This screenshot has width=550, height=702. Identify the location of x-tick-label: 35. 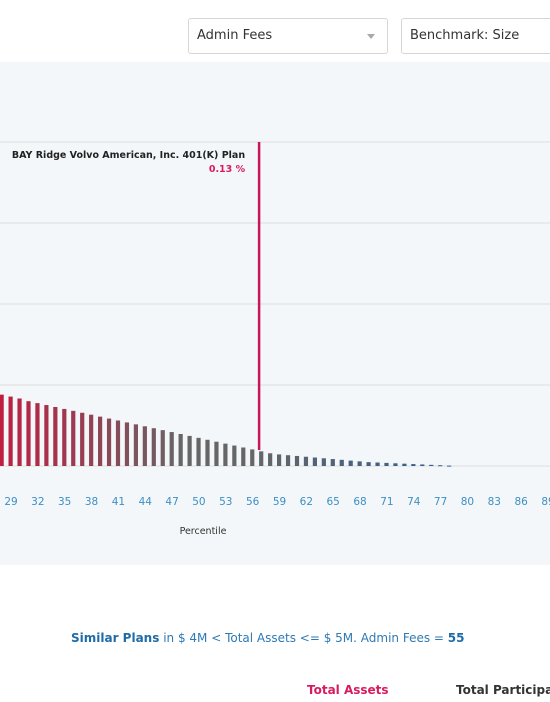
(64, 502).